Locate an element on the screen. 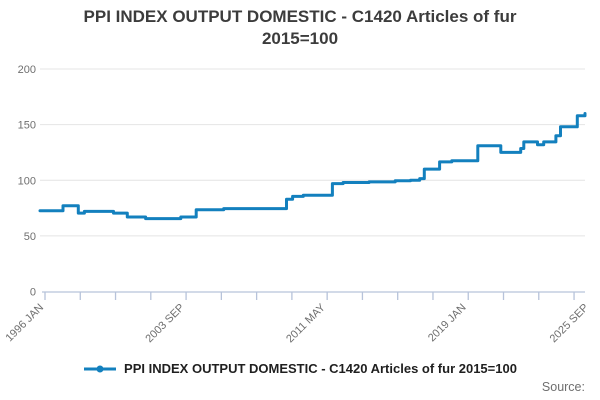 The height and width of the screenshot is (400, 600). y-tick-label: 0 is located at coordinates (33, 293).